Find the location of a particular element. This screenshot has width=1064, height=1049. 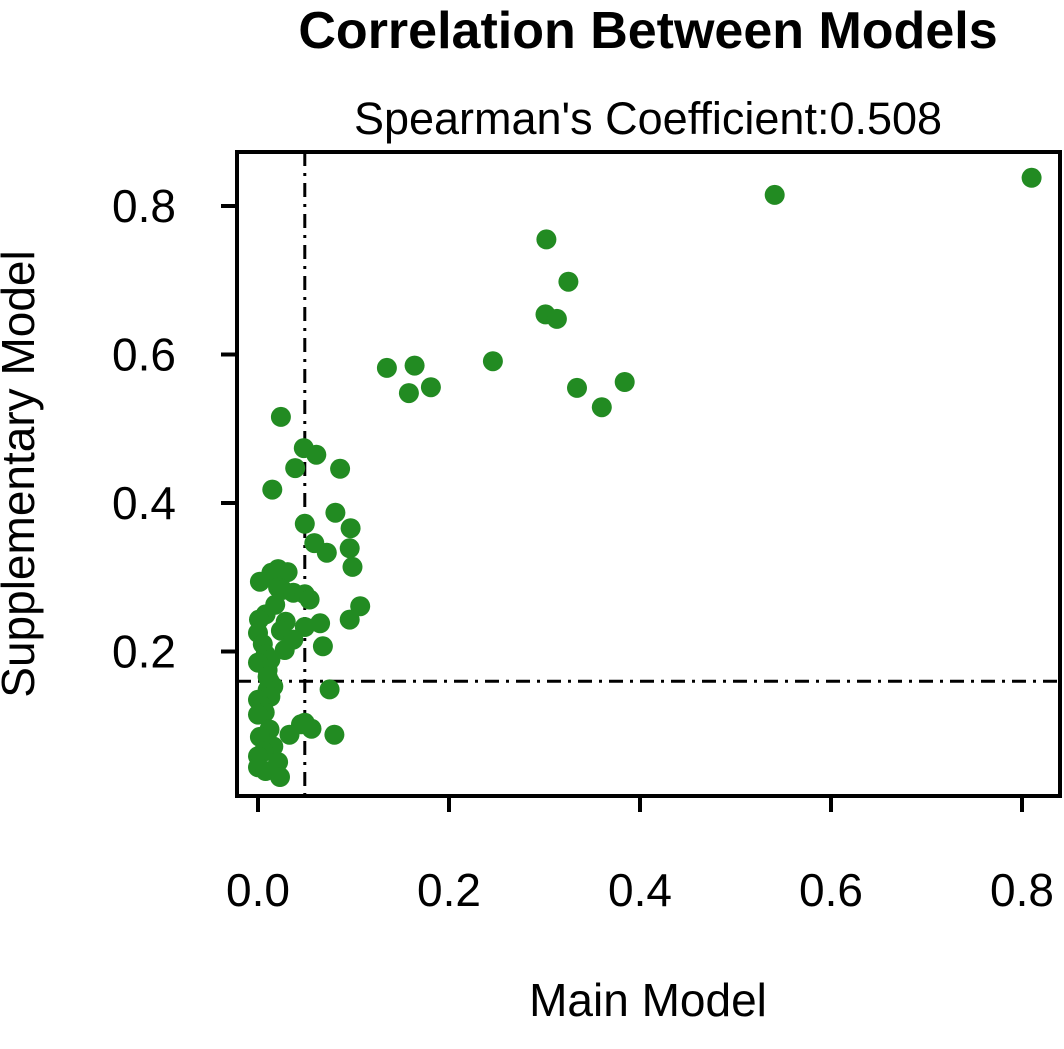

x-tick-label: 0.0 is located at coordinates (258, 890).